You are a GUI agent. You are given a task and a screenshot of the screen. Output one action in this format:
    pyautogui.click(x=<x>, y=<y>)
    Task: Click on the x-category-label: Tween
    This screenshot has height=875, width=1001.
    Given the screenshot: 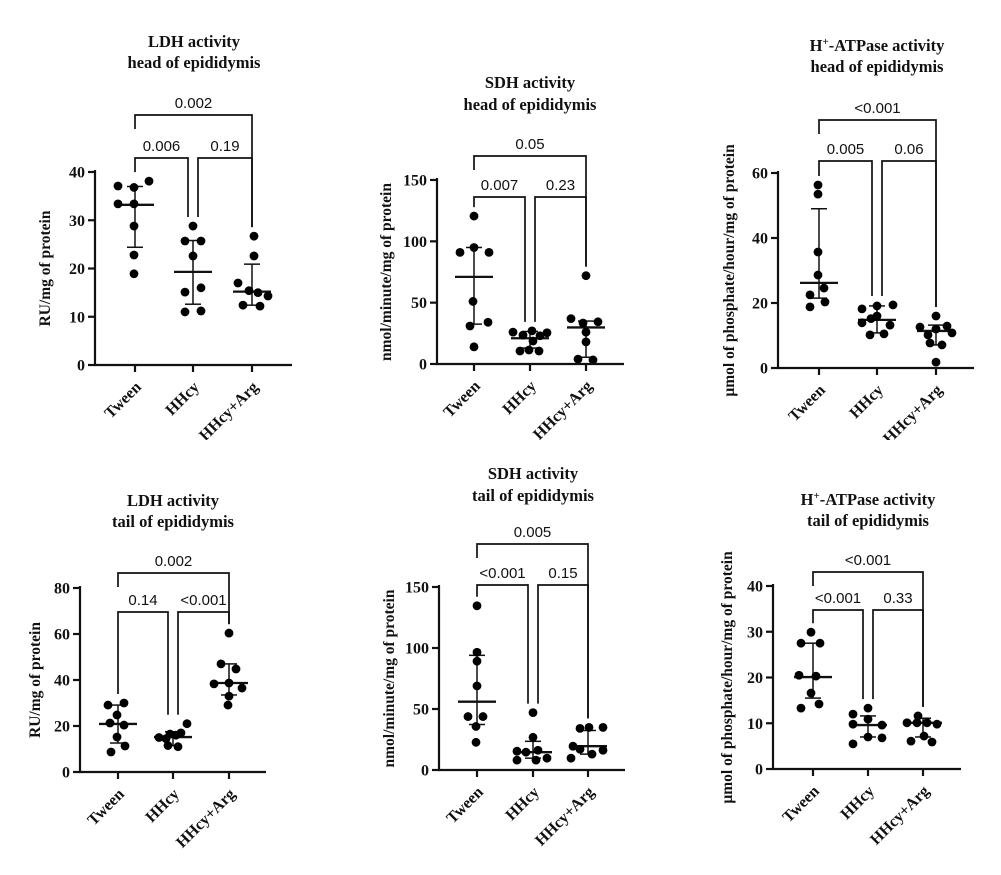 What is the action you would take?
    pyautogui.click(x=465, y=805)
    